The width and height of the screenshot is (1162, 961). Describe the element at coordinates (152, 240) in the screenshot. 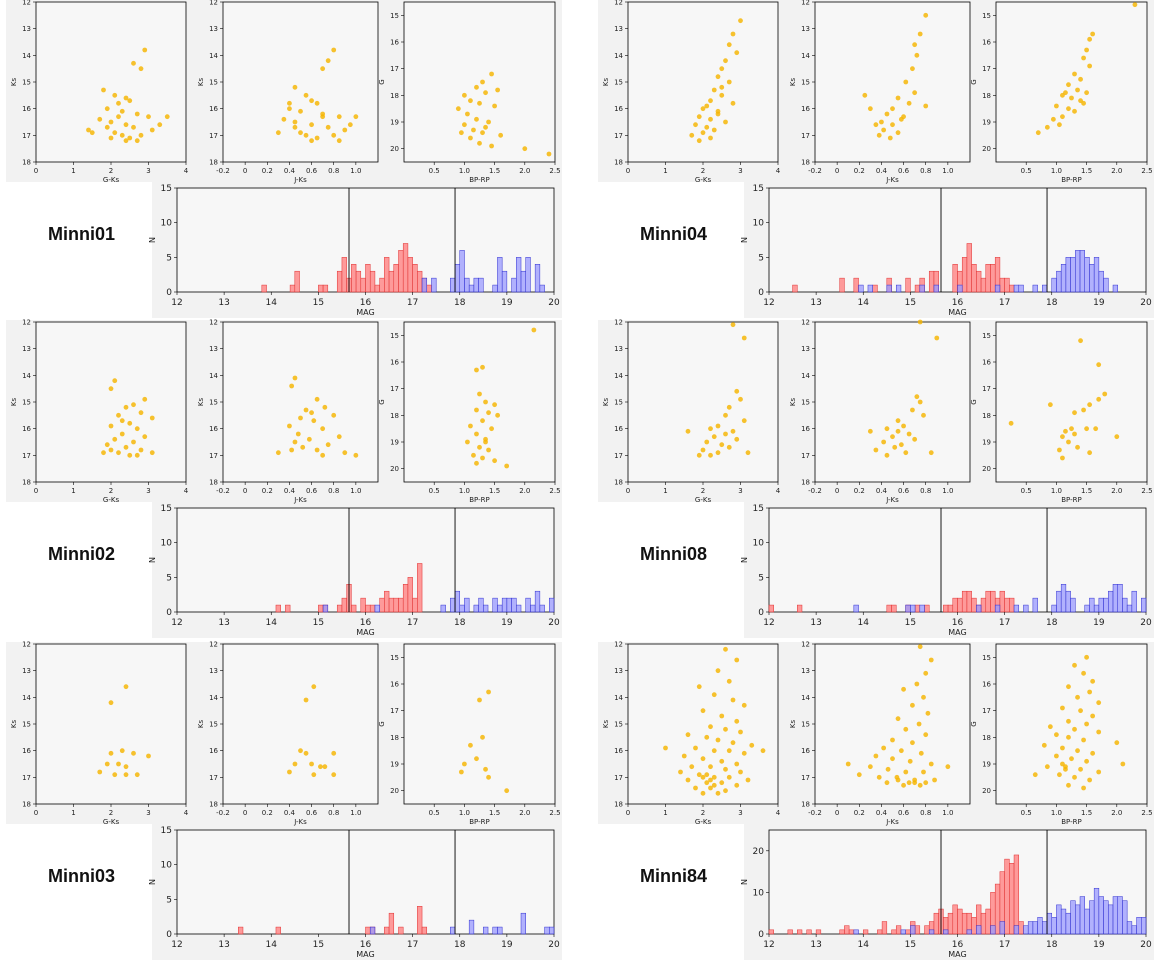

I see `y-axis-label: N` at that location.